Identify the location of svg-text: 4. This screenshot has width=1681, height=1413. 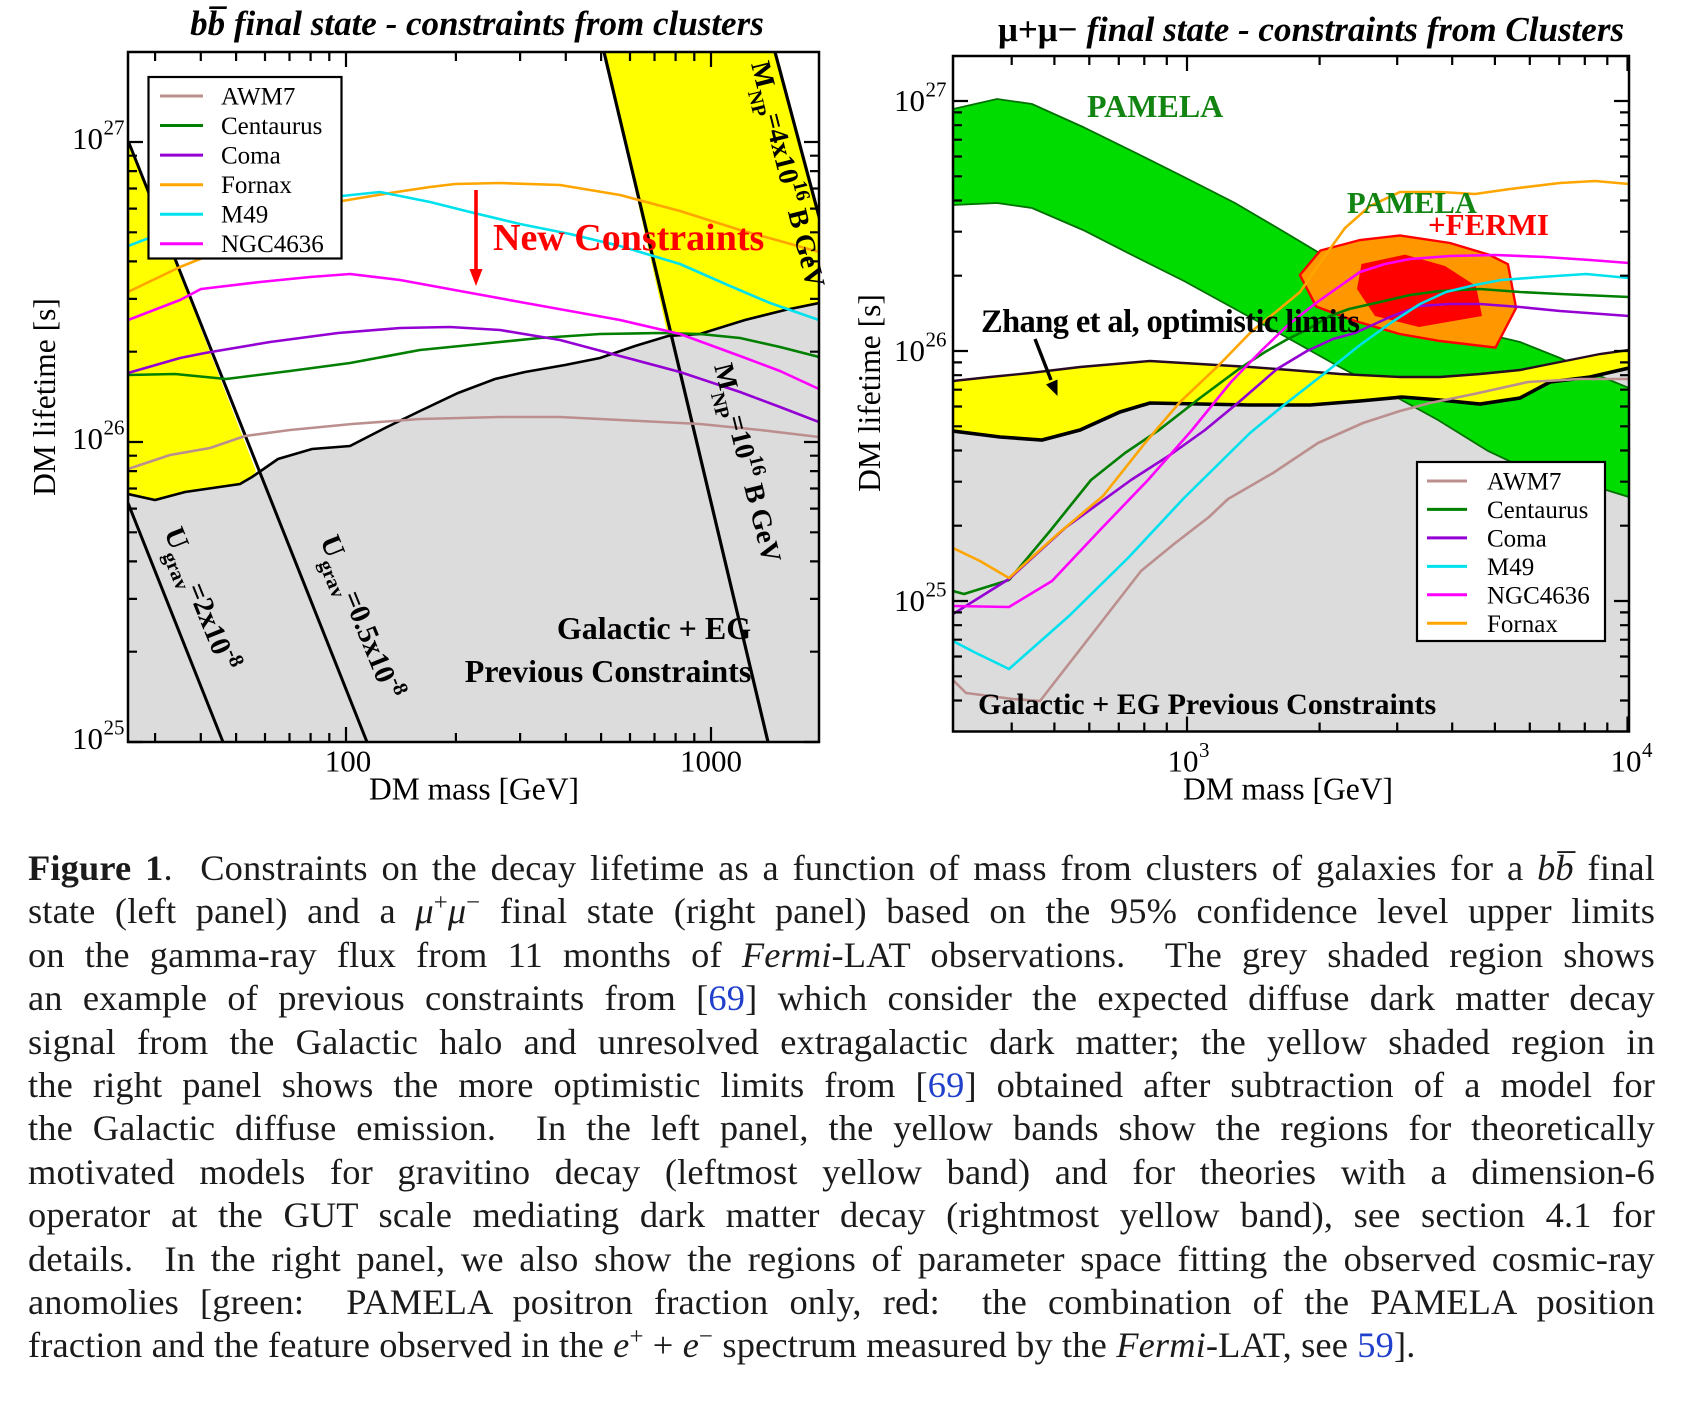
(1647, 750).